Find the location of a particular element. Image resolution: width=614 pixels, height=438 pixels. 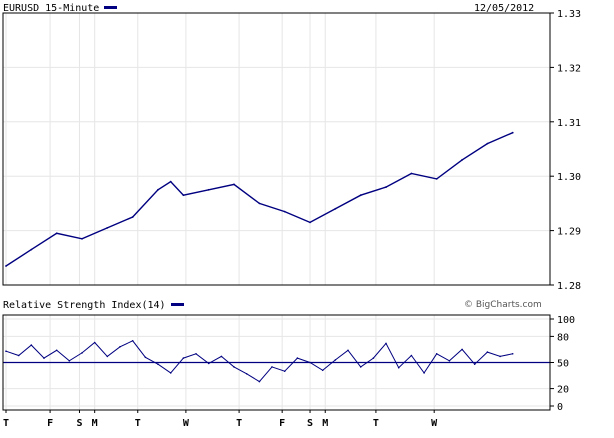

x-tick-label-2: S is located at coordinates (79, 423).